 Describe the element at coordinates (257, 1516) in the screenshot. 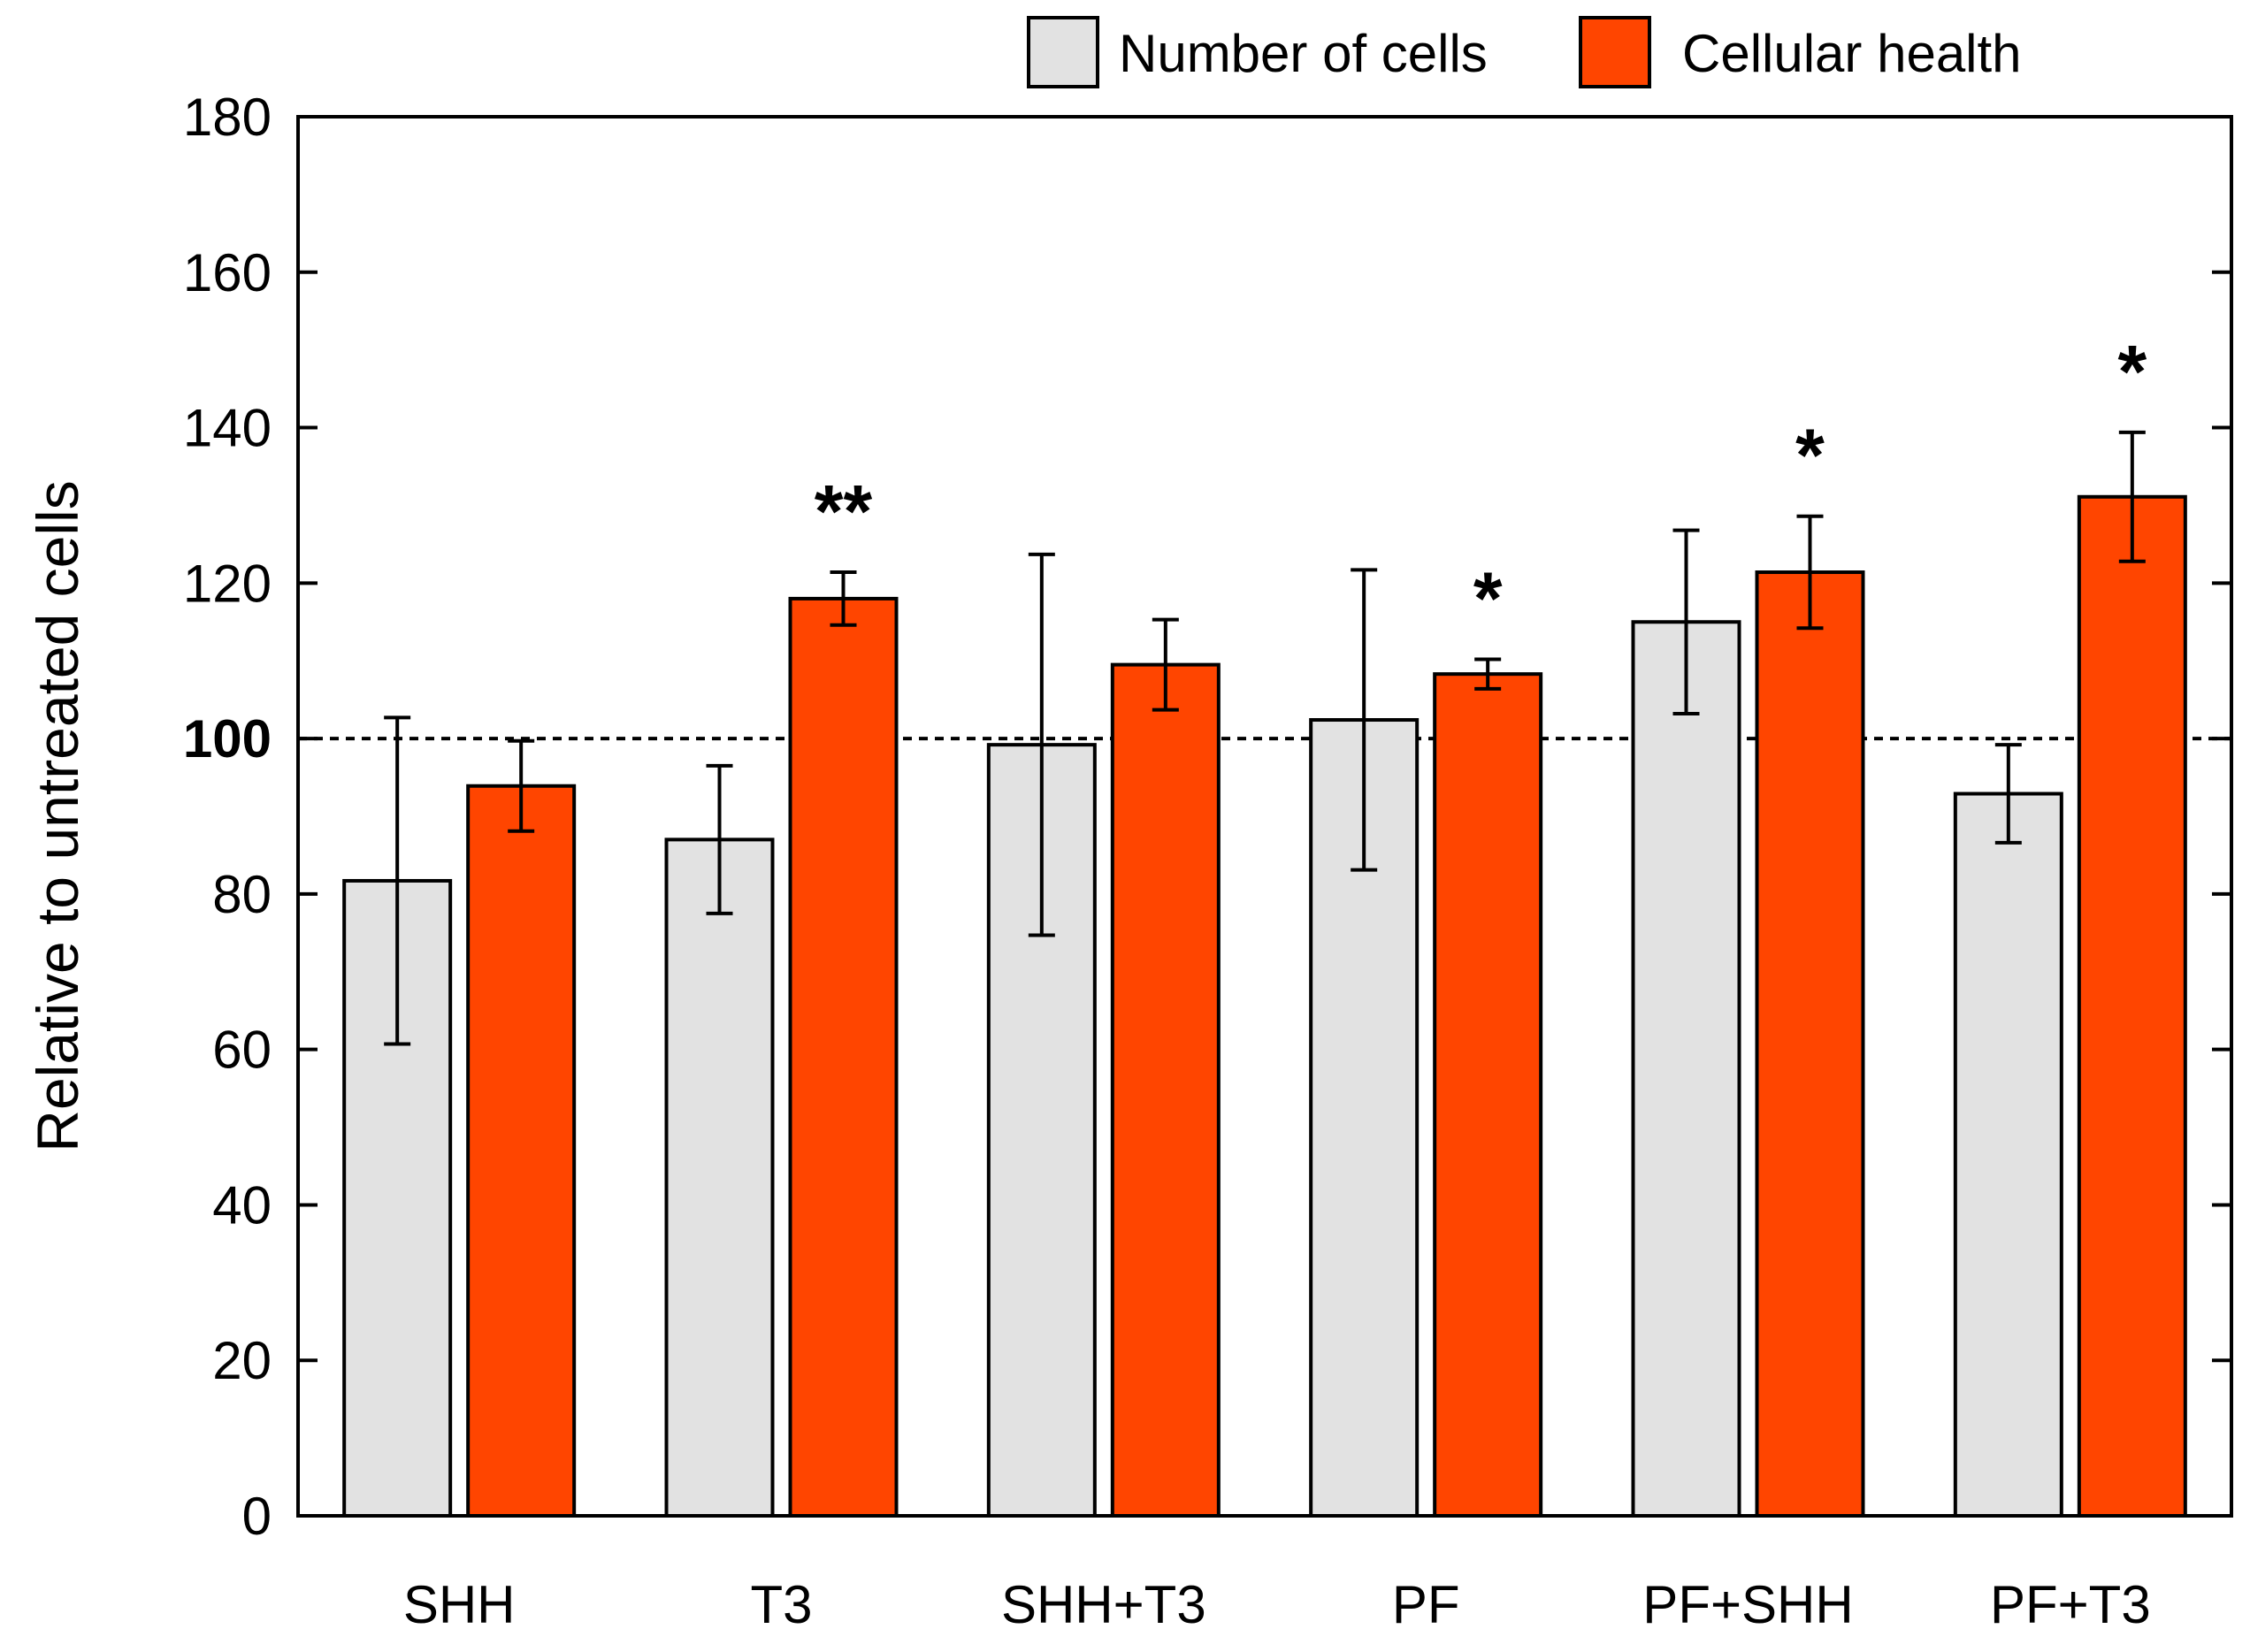

I see `y-tick-label: 0` at that location.